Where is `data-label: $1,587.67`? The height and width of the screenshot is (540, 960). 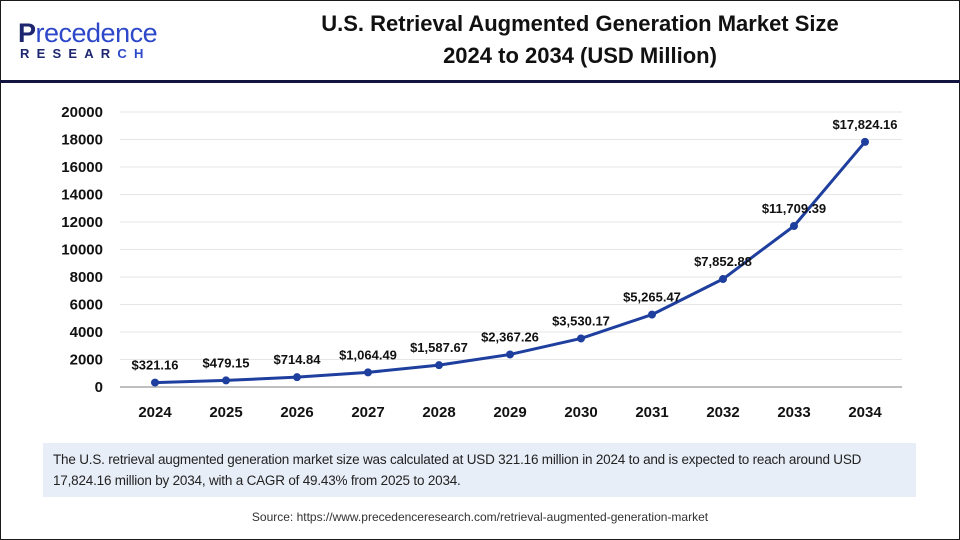 data-label: $1,587.67 is located at coordinates (439, 347).